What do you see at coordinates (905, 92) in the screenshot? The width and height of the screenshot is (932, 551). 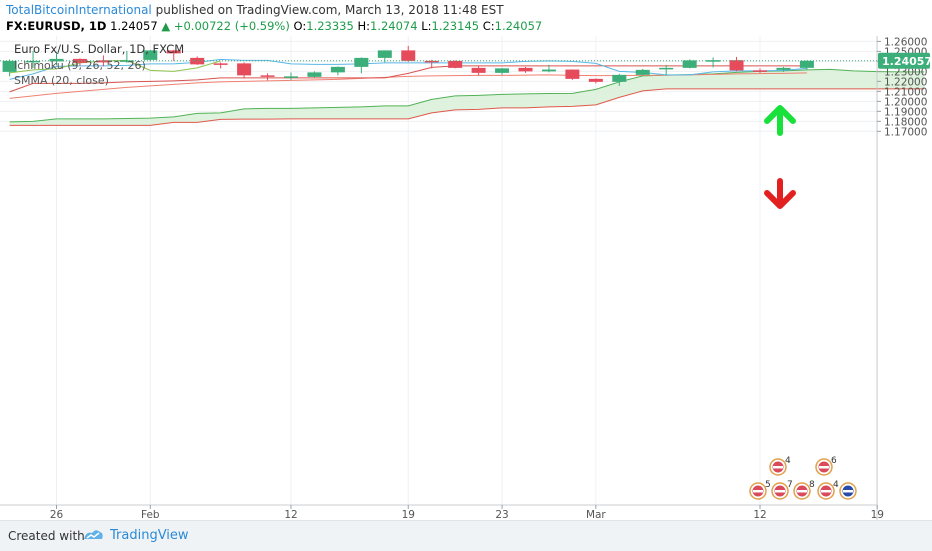 I see `y-tick-label: 1.21000` at bounding box center [905, 92].